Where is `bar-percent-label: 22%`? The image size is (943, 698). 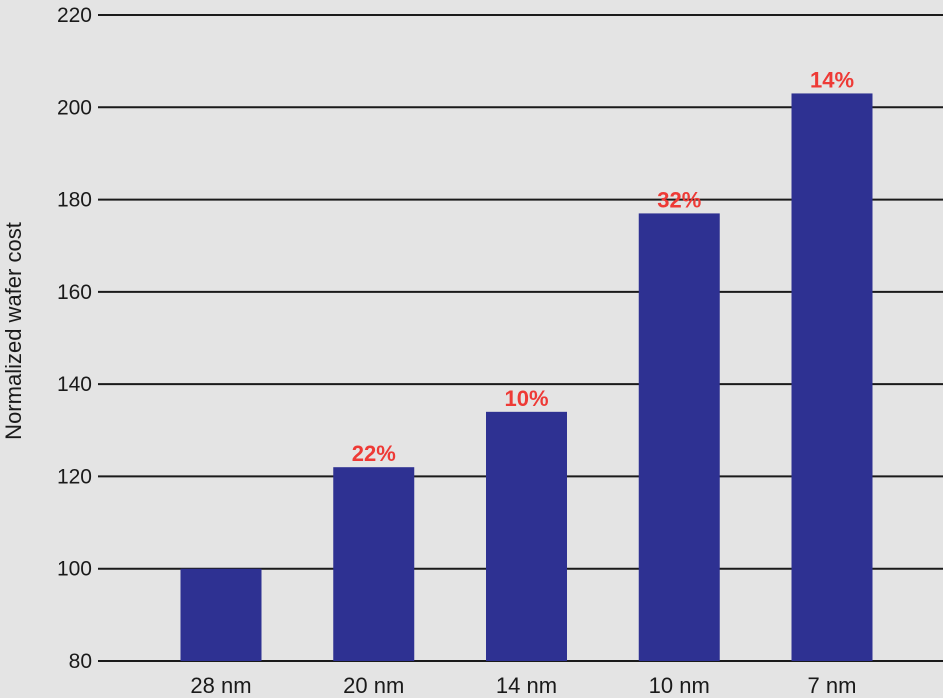 bar-percent-label: 22% is located at coordinates (374, 453).